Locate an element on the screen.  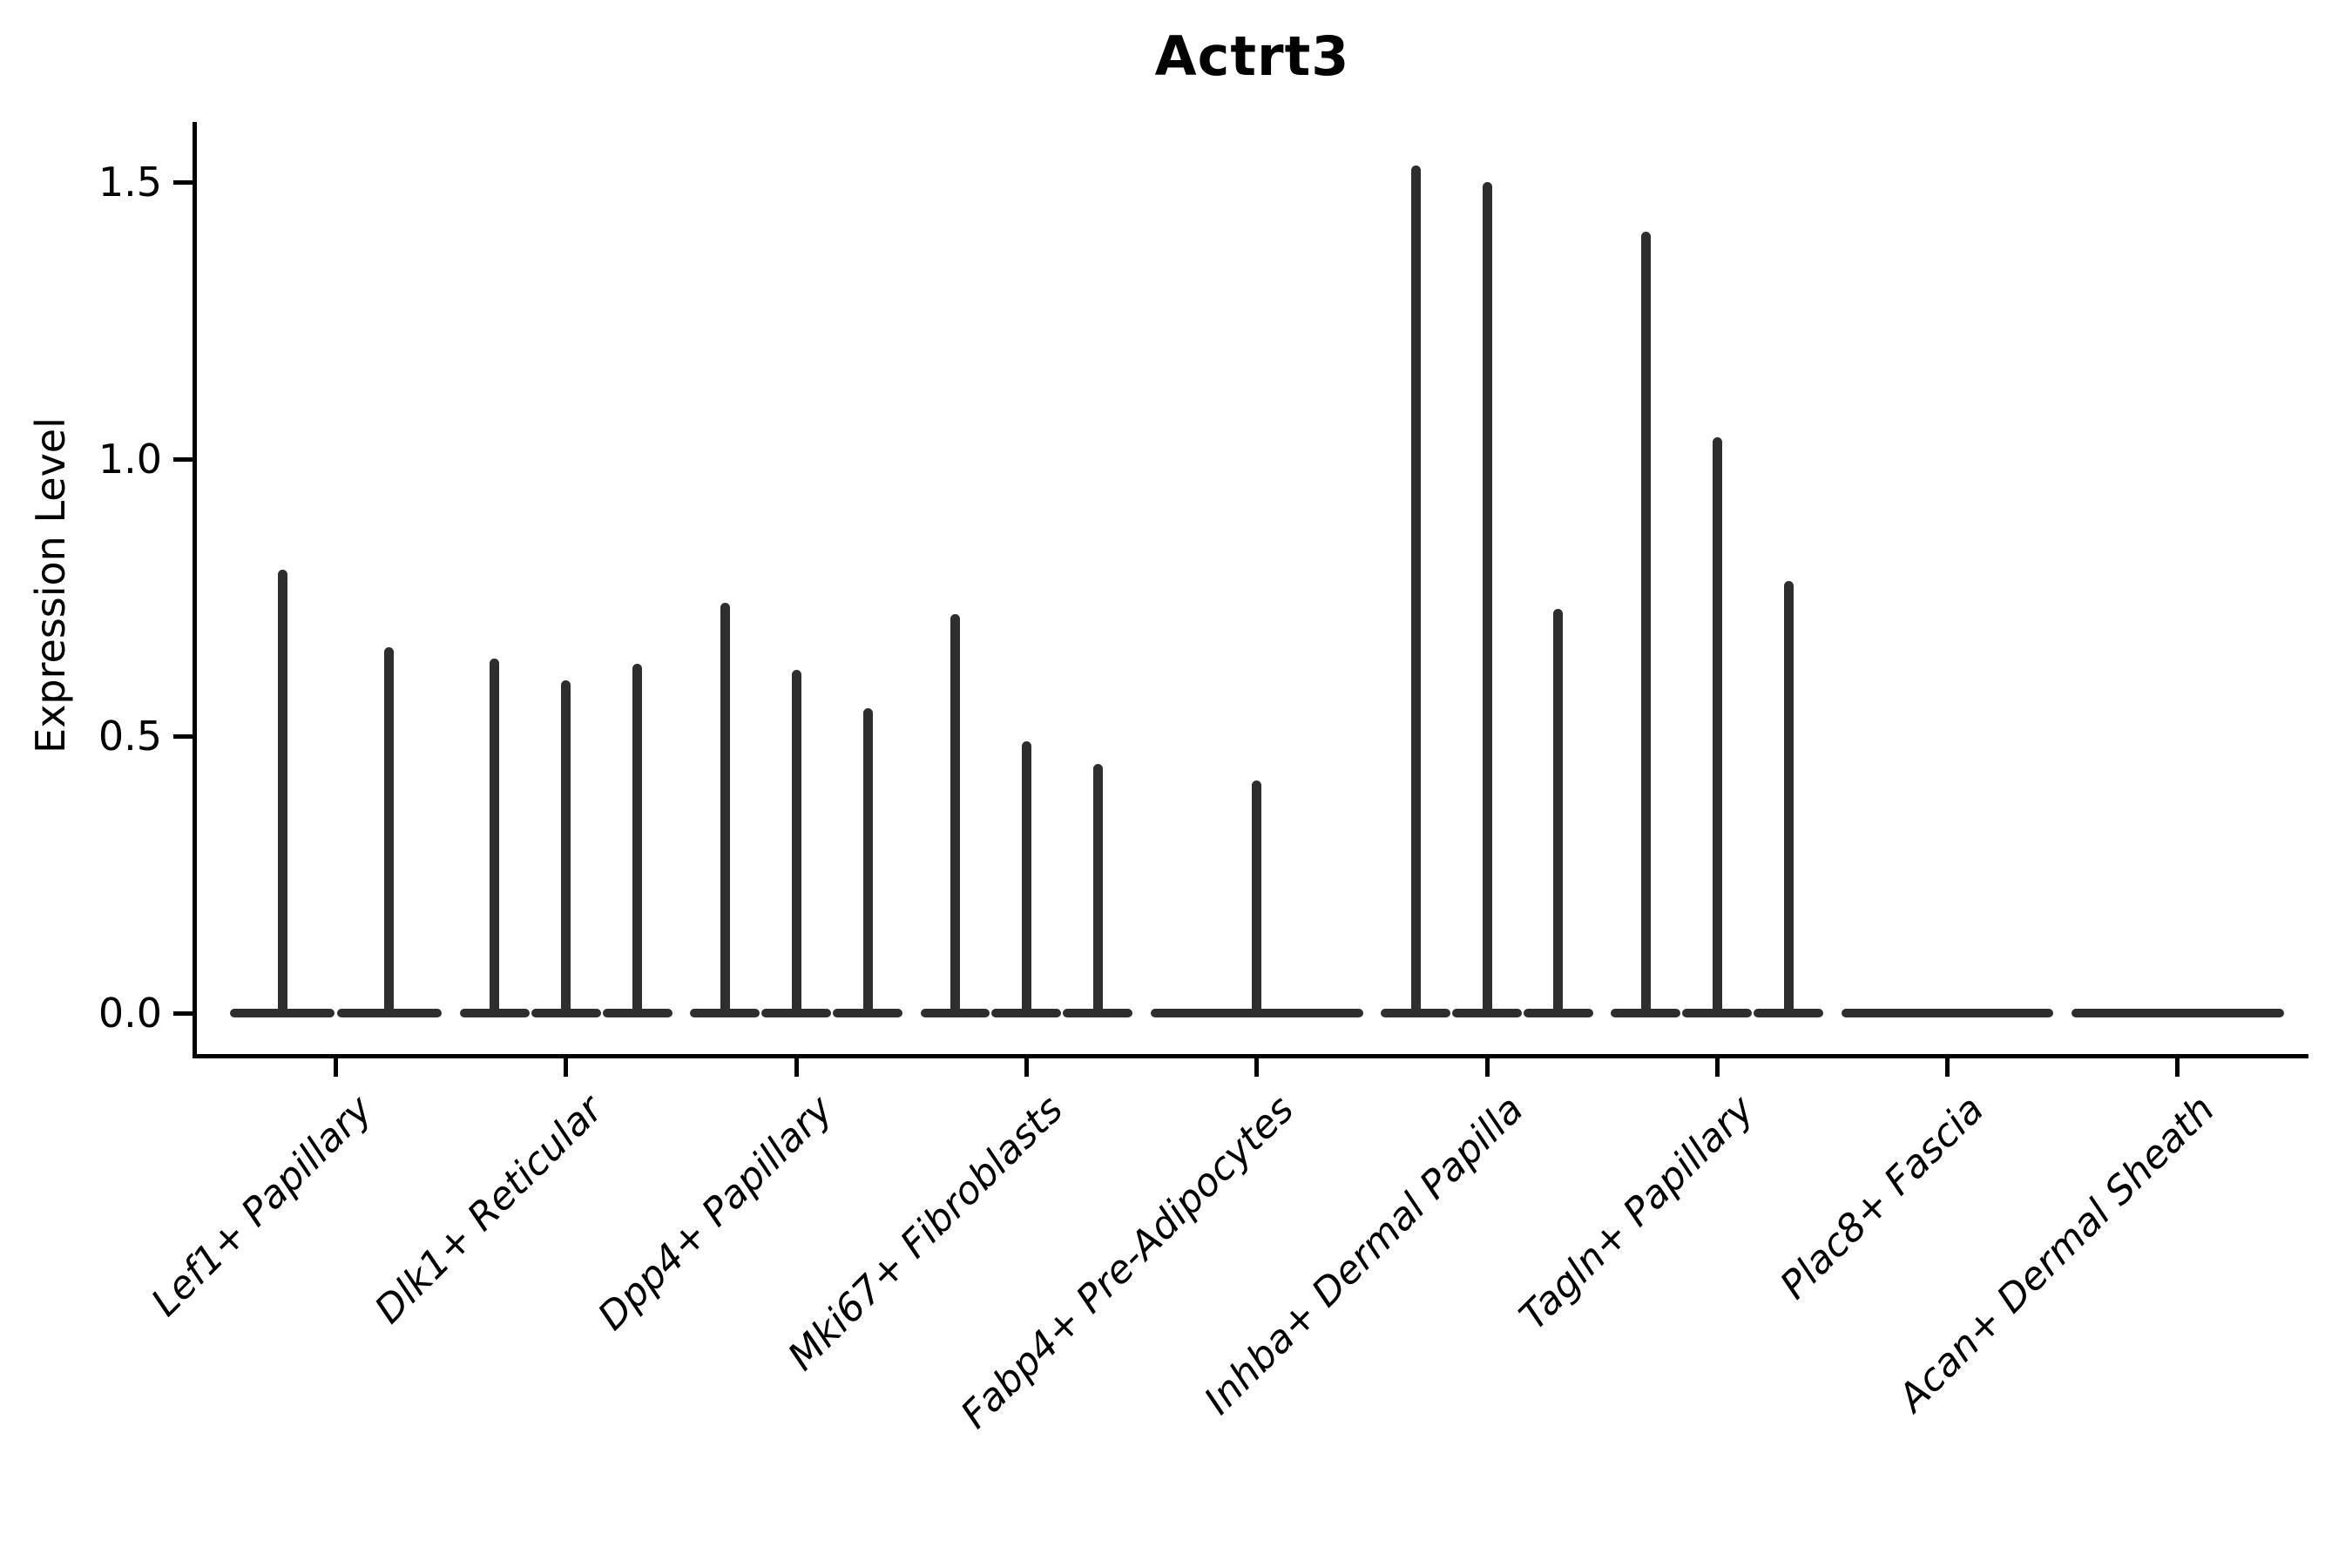
x-tick-label: Tagln+ Papillary is located at coordinates (1637, 1213).